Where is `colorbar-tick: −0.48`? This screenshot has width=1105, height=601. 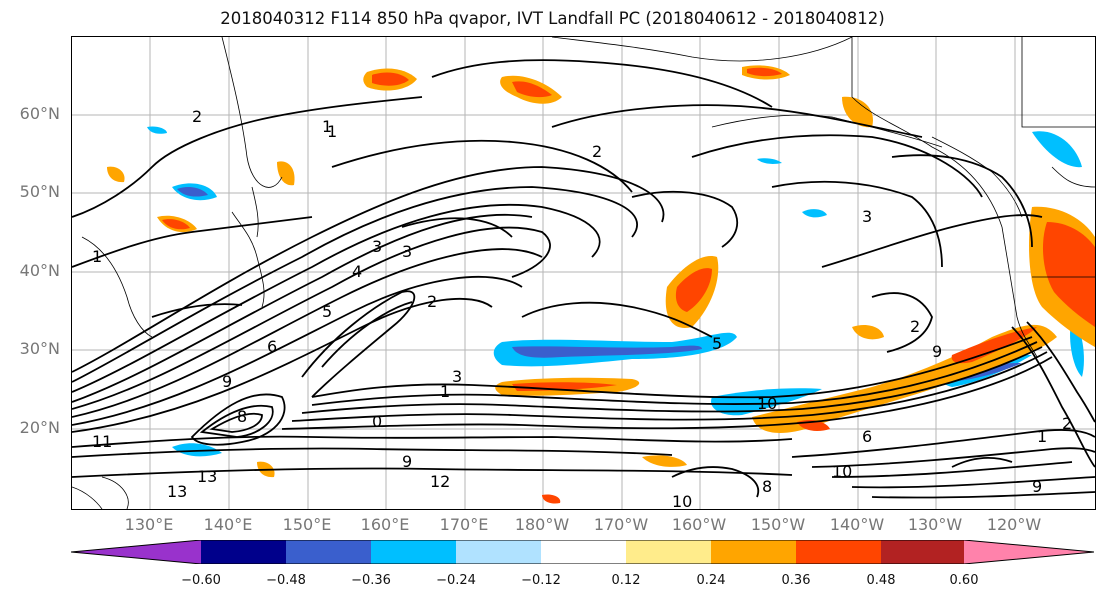
colorbar-tick: −0.48 is located at coordinates (286, 580).